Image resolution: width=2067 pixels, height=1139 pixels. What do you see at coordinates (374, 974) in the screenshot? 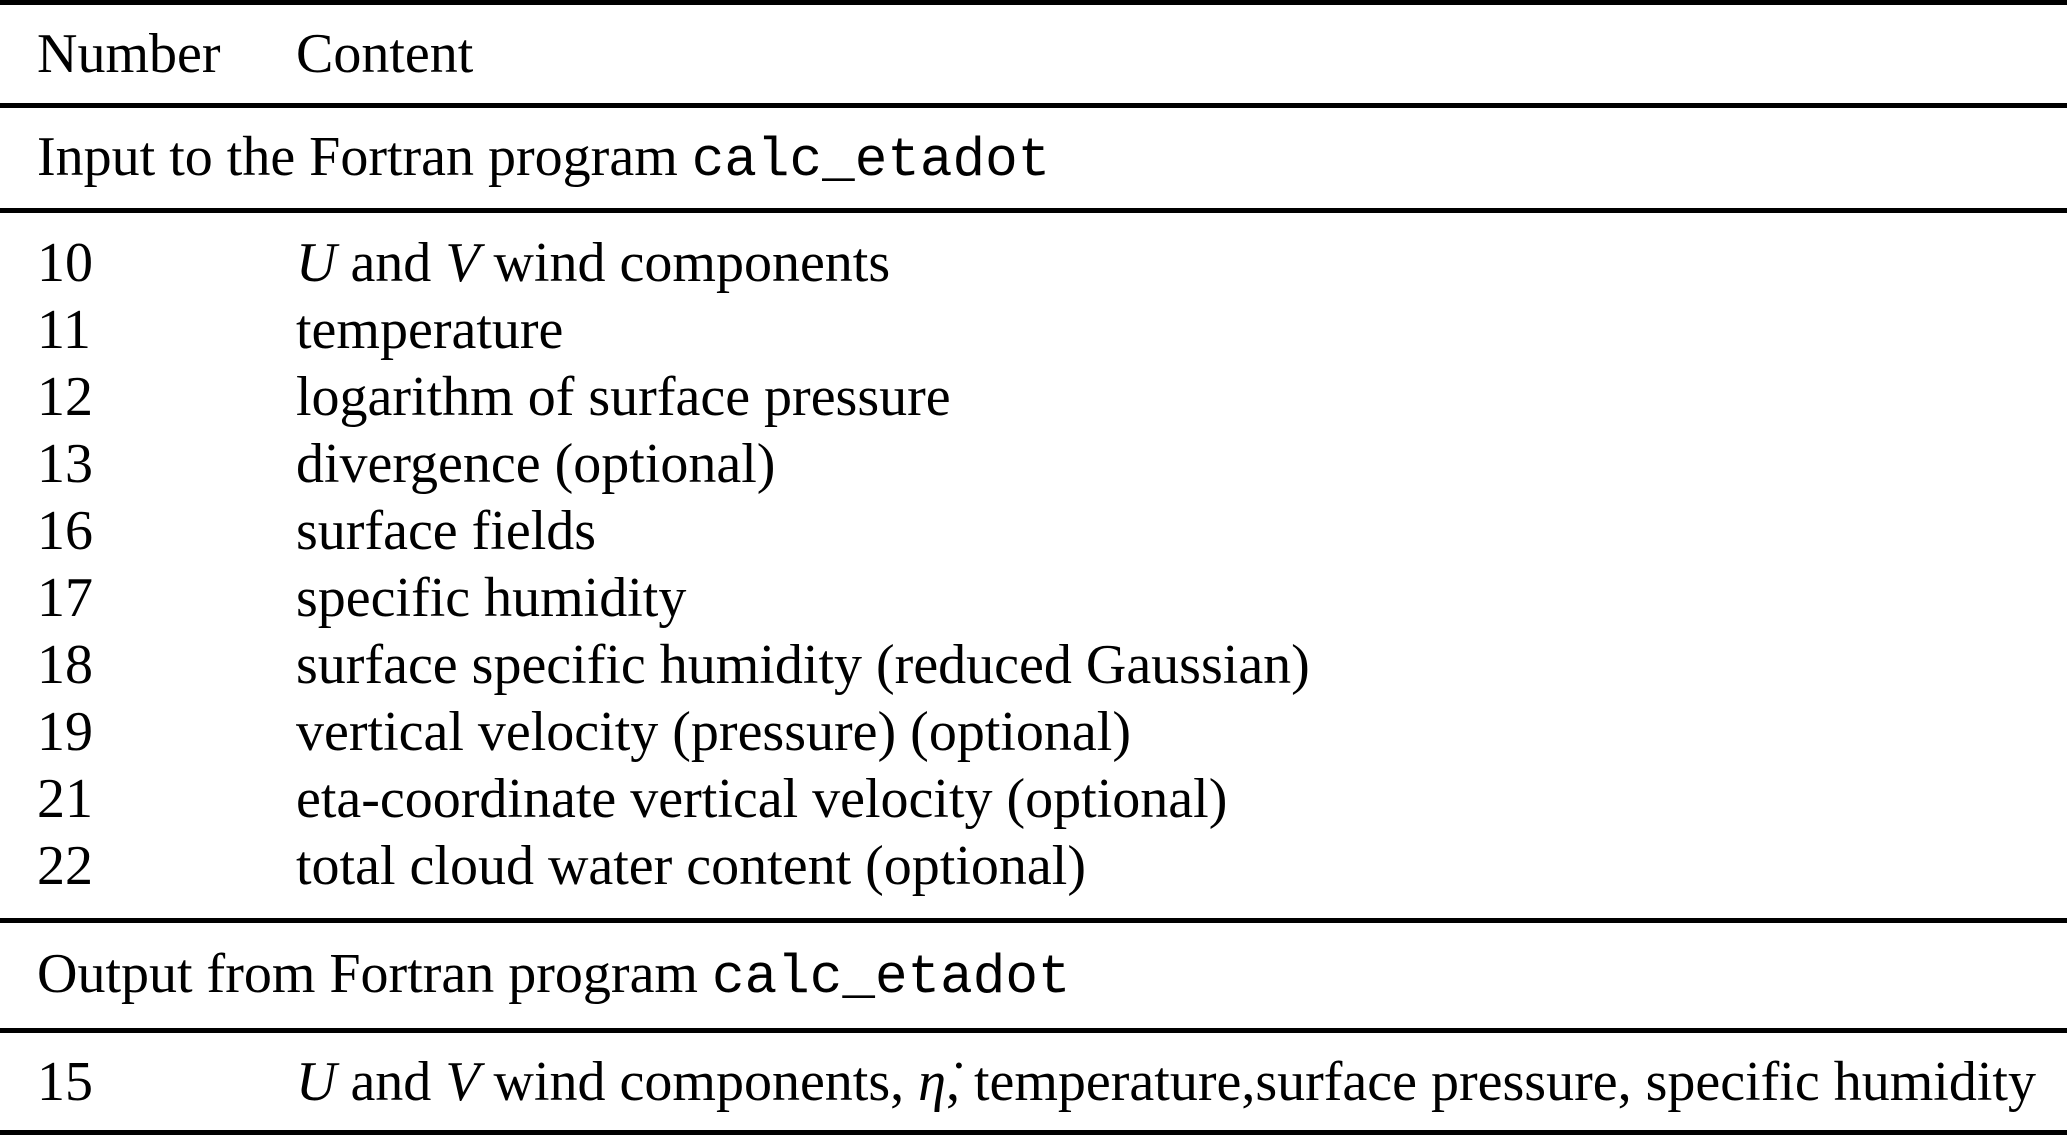
I see `text-segment: Output from Fortran program` at bounding box center [374, 974].